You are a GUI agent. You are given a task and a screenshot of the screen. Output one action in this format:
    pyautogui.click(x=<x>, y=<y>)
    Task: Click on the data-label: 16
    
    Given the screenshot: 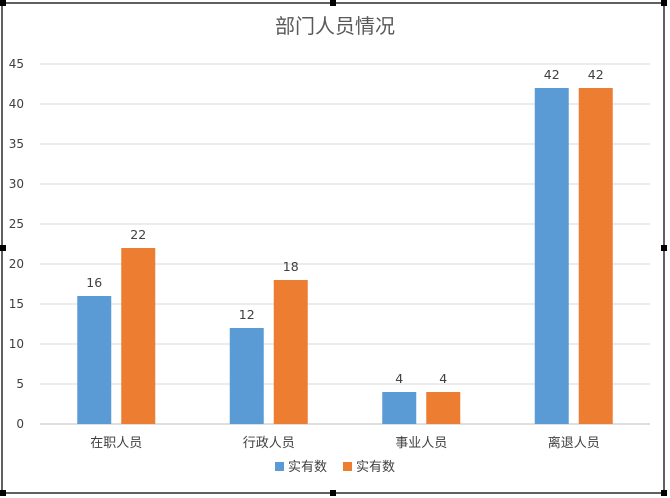 What is the action you would take?
    pyautogui.click(x=94, y=282)
    